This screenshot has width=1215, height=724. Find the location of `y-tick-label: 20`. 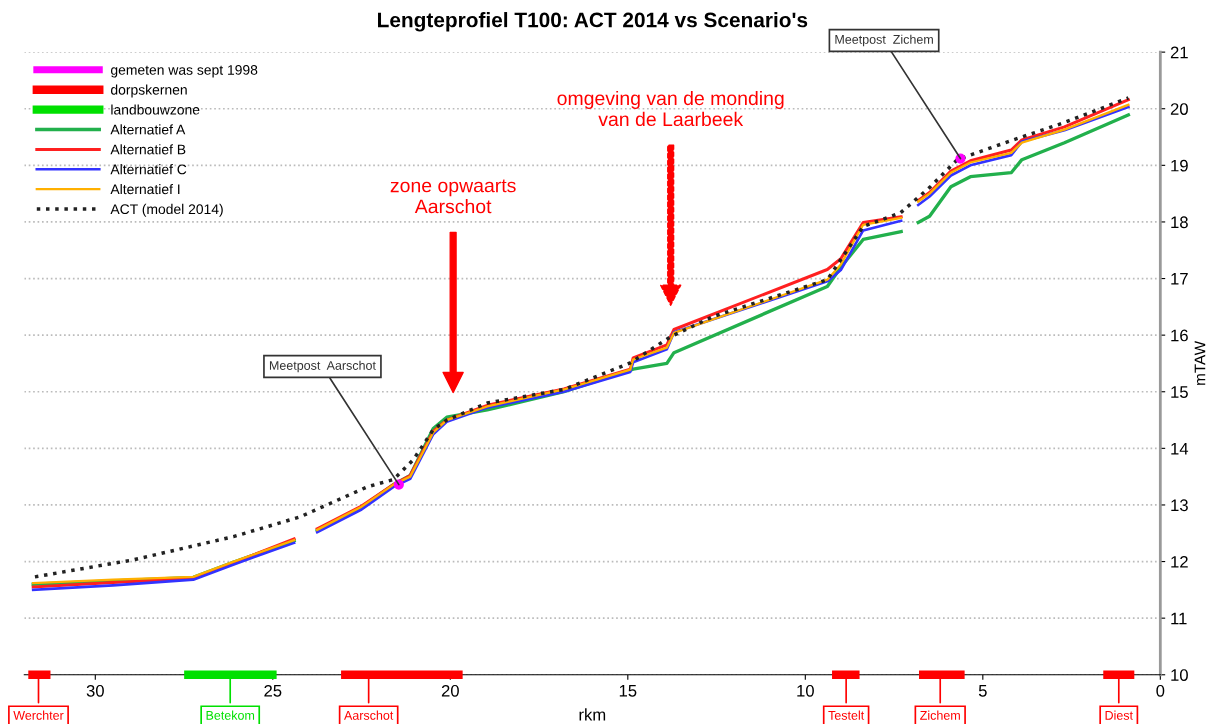

y-tick-label: 20 is located at coordinates (1179, 109).